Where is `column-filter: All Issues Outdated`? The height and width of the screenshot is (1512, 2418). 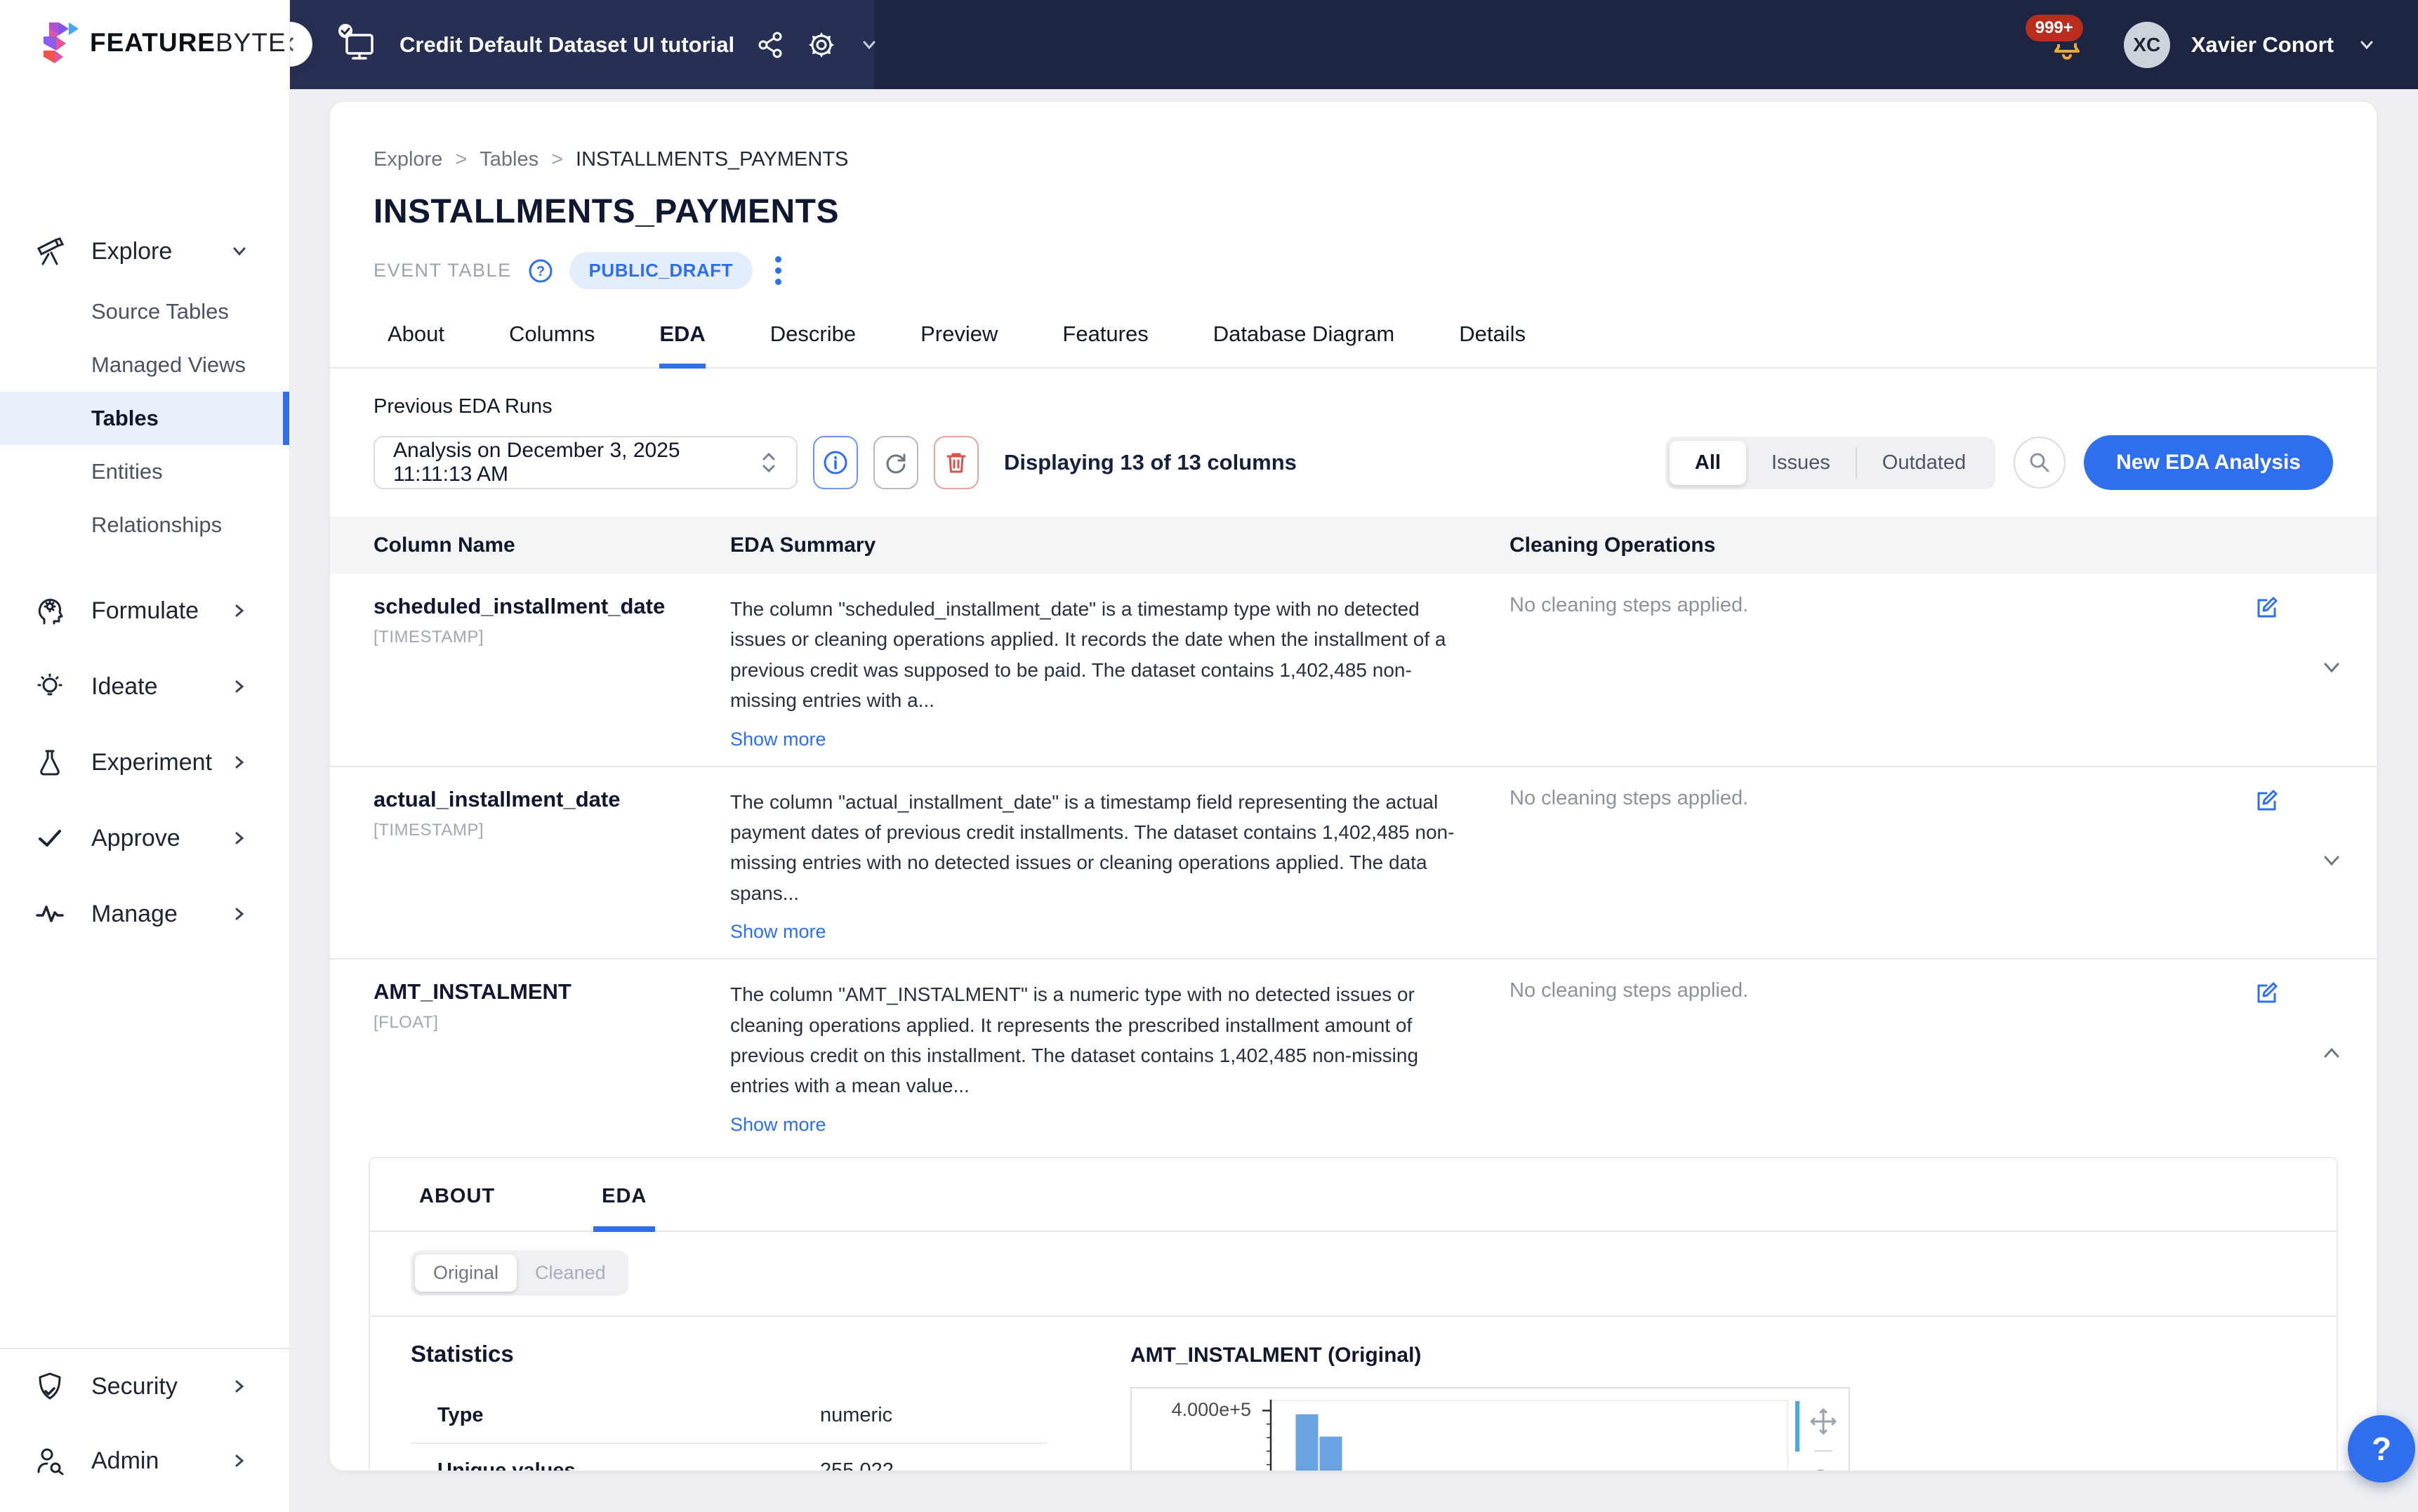
column-filter: All Issues Outdated is located at coordinates (1830, 462).